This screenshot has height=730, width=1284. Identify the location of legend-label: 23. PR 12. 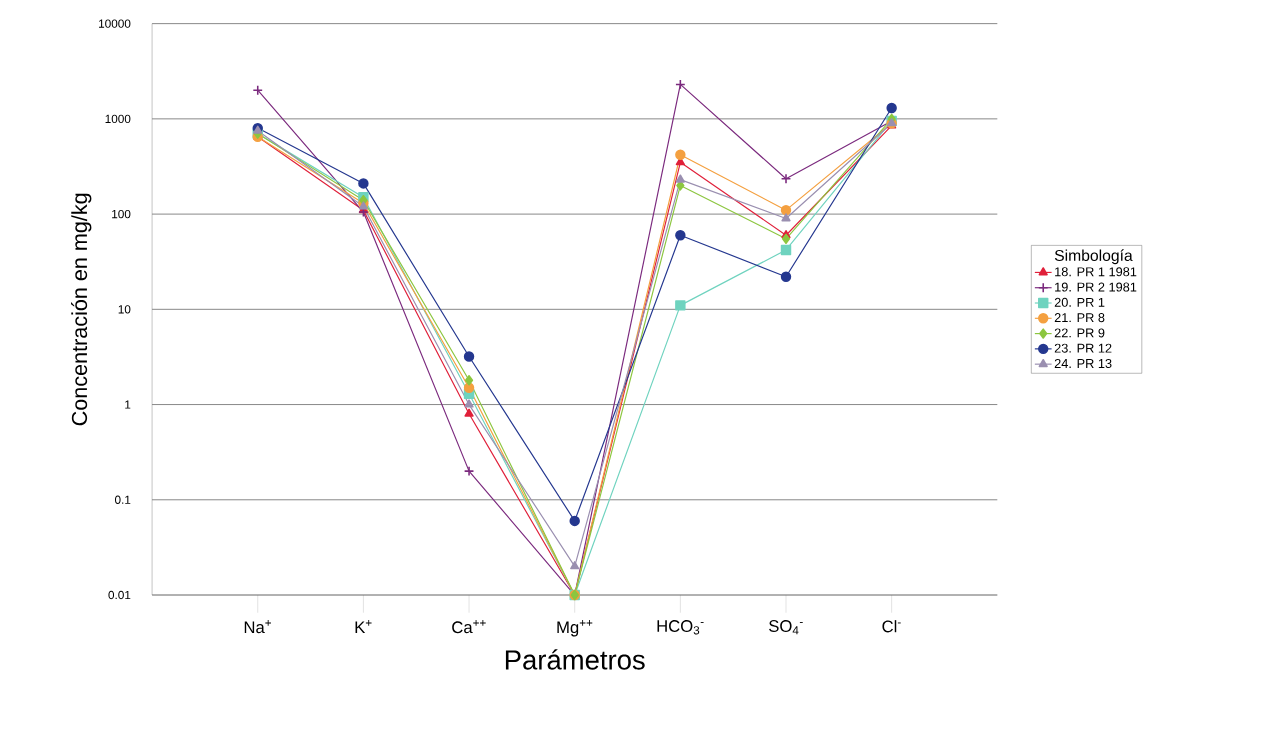
(1083, 348).